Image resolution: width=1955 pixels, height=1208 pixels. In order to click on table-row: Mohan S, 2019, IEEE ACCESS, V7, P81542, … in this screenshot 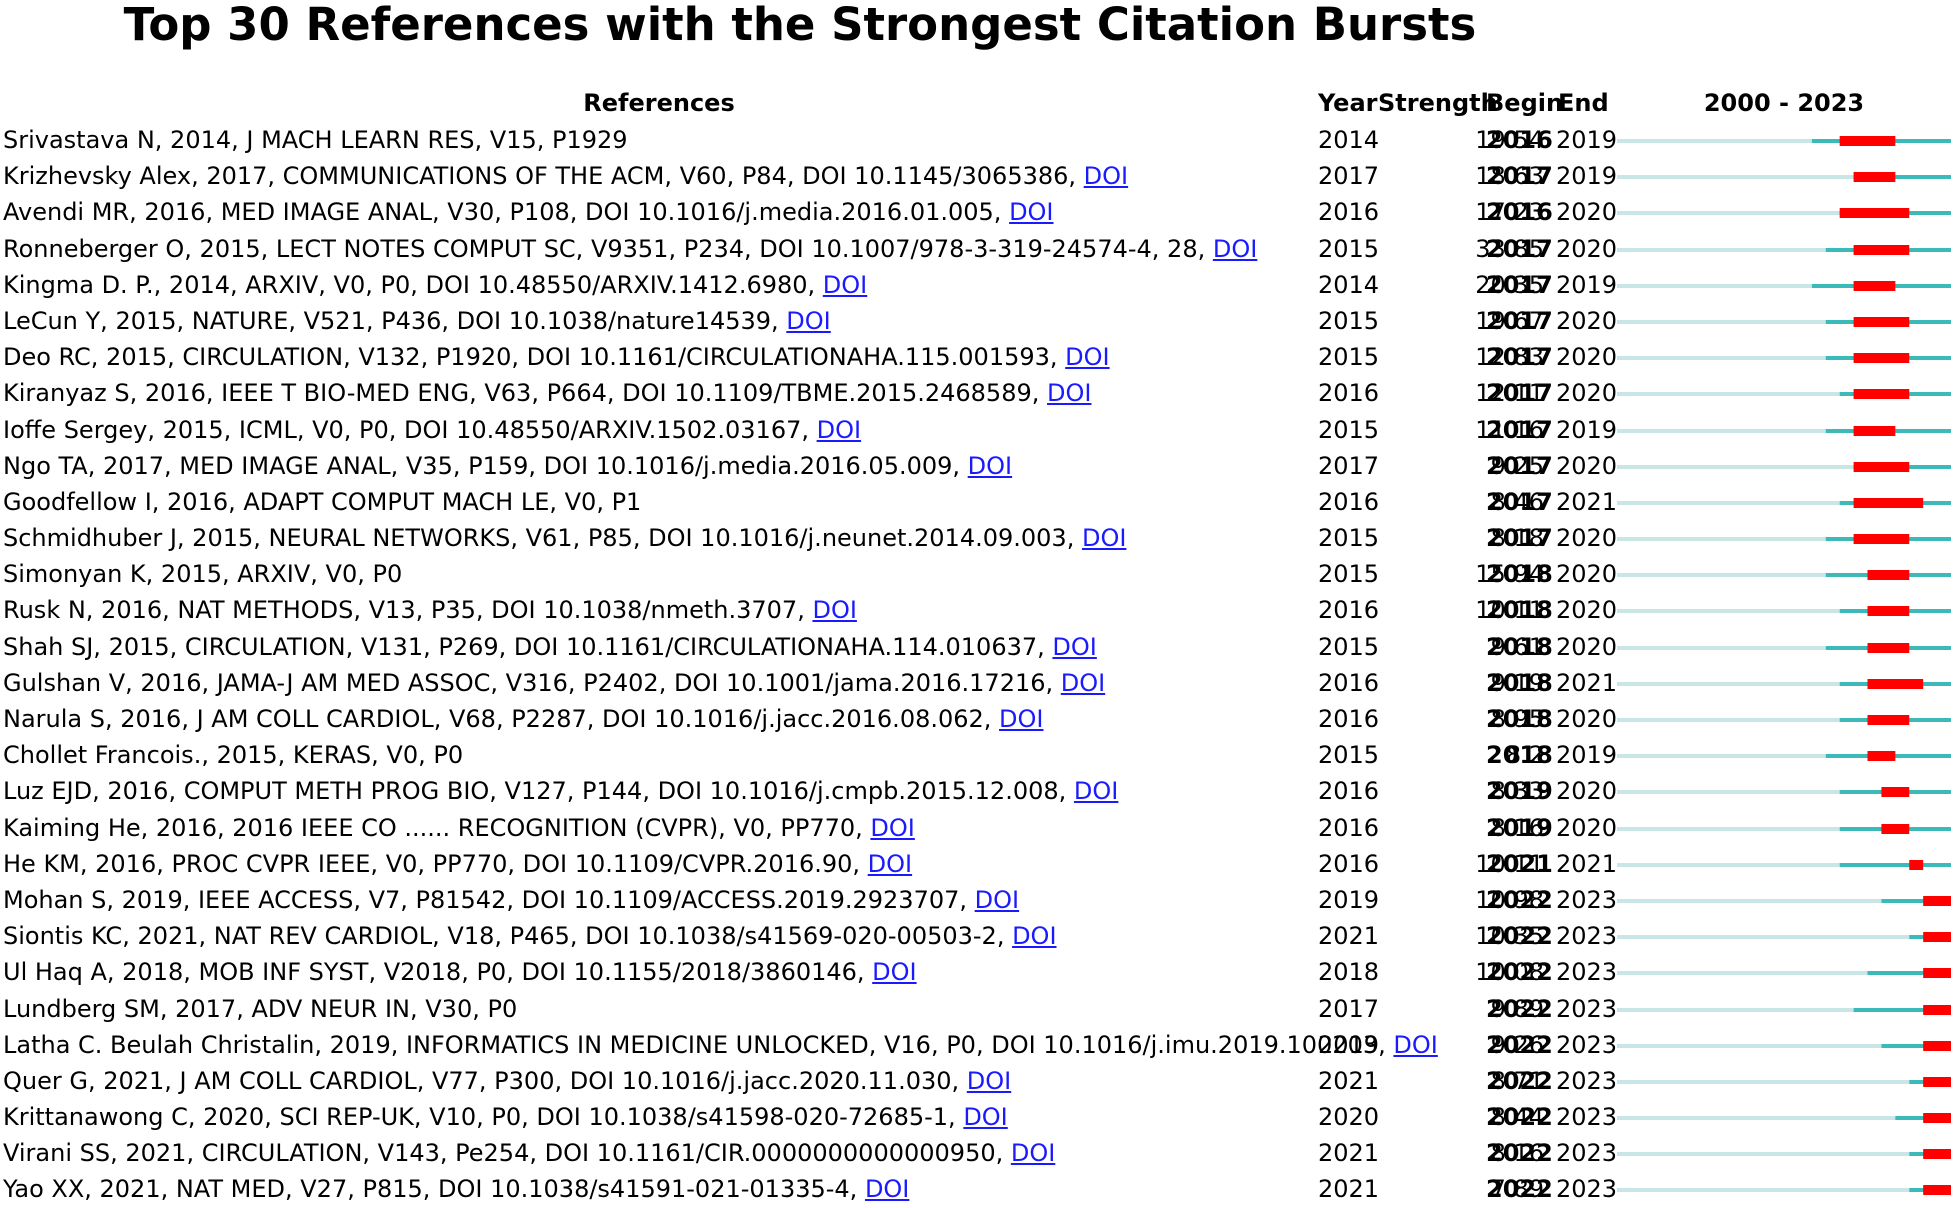, I will do `click(977, 900)`.